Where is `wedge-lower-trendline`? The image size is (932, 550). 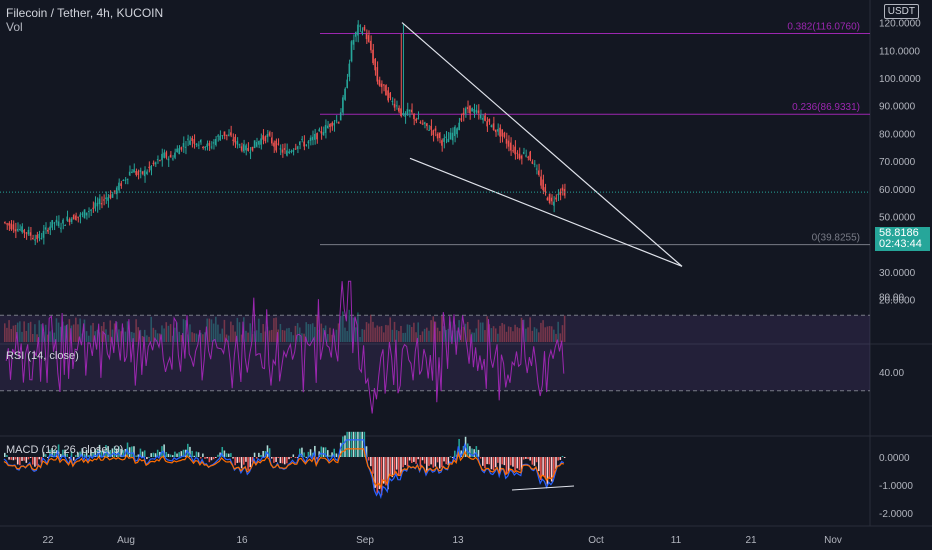
wedge-lower-trendline is located at coordinates (546, 212).